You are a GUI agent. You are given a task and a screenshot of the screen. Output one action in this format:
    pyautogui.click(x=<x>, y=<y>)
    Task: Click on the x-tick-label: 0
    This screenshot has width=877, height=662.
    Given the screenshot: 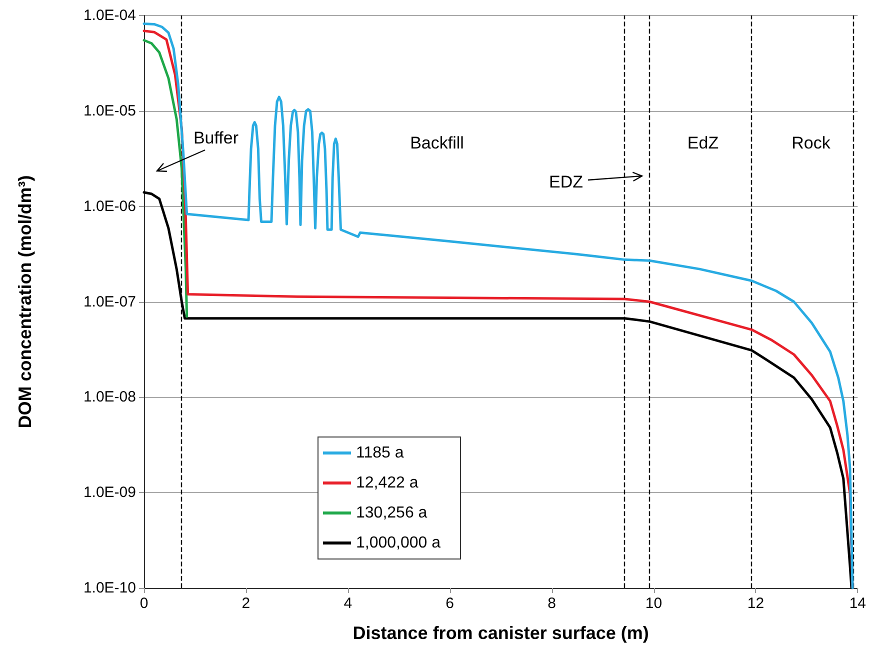 What is the action you would take?
    pyautogui.click(x=144, y=603)
    